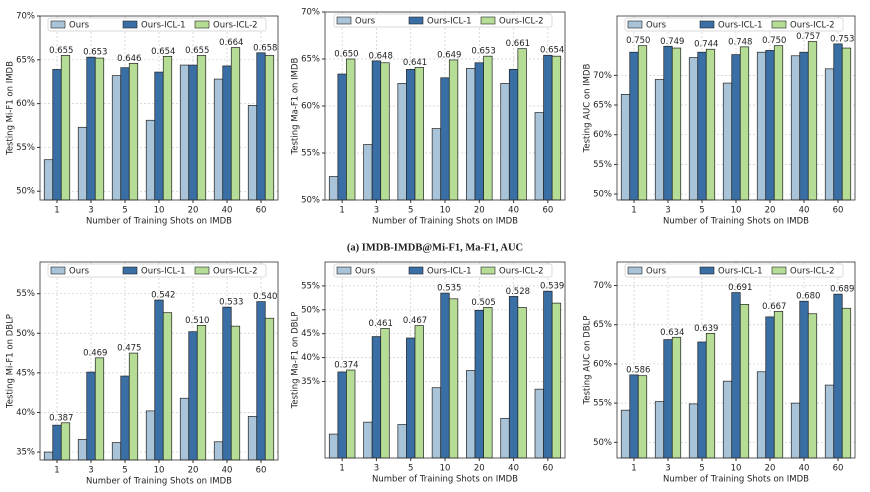  I want to click on value-label: 0.654, so click(552, 51).